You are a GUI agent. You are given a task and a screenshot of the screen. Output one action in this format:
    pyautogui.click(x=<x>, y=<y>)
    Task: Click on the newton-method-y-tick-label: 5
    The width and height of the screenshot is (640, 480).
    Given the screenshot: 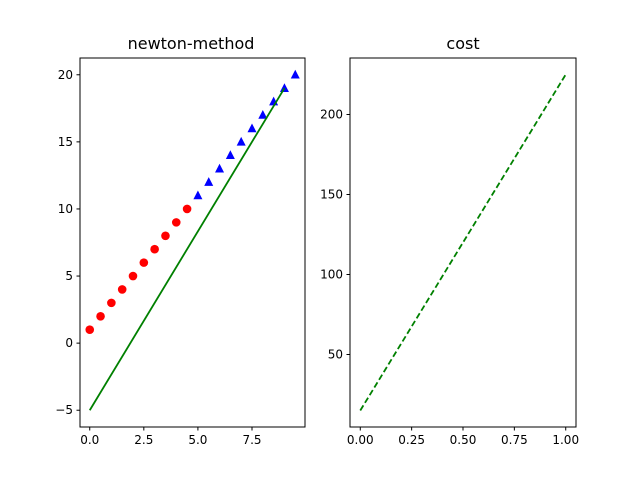 What is the action you would take?
    pyautogui.click(x=69, y=276)
    